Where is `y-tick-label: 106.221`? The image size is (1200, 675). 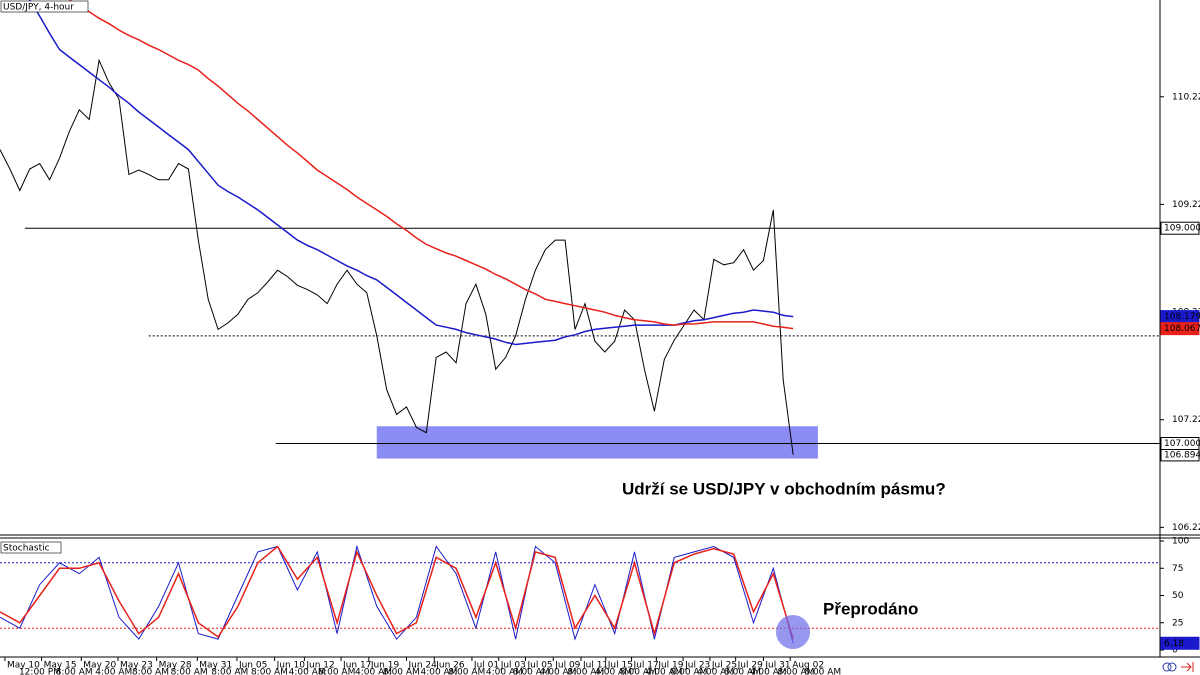 y-tick-label: 106.221 is located at coordinates (1186, 528).